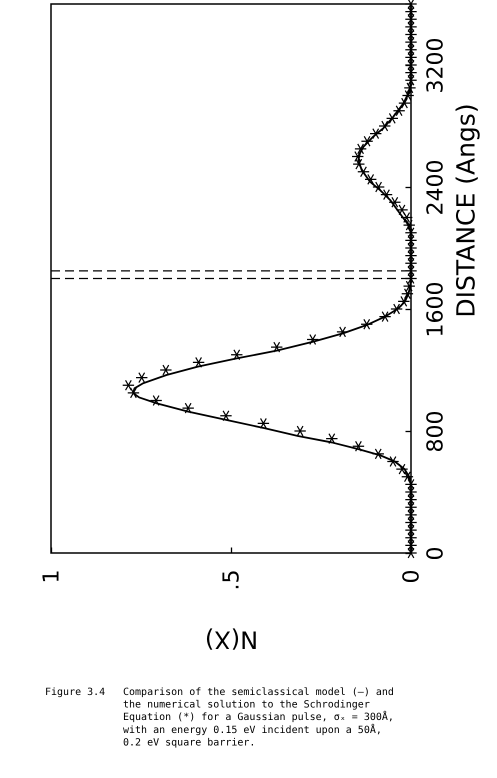 The image size is (497, 778). Describe the element at coordinates (258, 717) in the screenshot. I see `text: Comparison of the semiclassical model (—) and the numerical solution to the Schrodinger Equation (*) for a Gaussian pulse, σₓ = 300Å, with an energy 0.15 eV incident upon a 50Å, 0.2 eV square barrier.` at that location.